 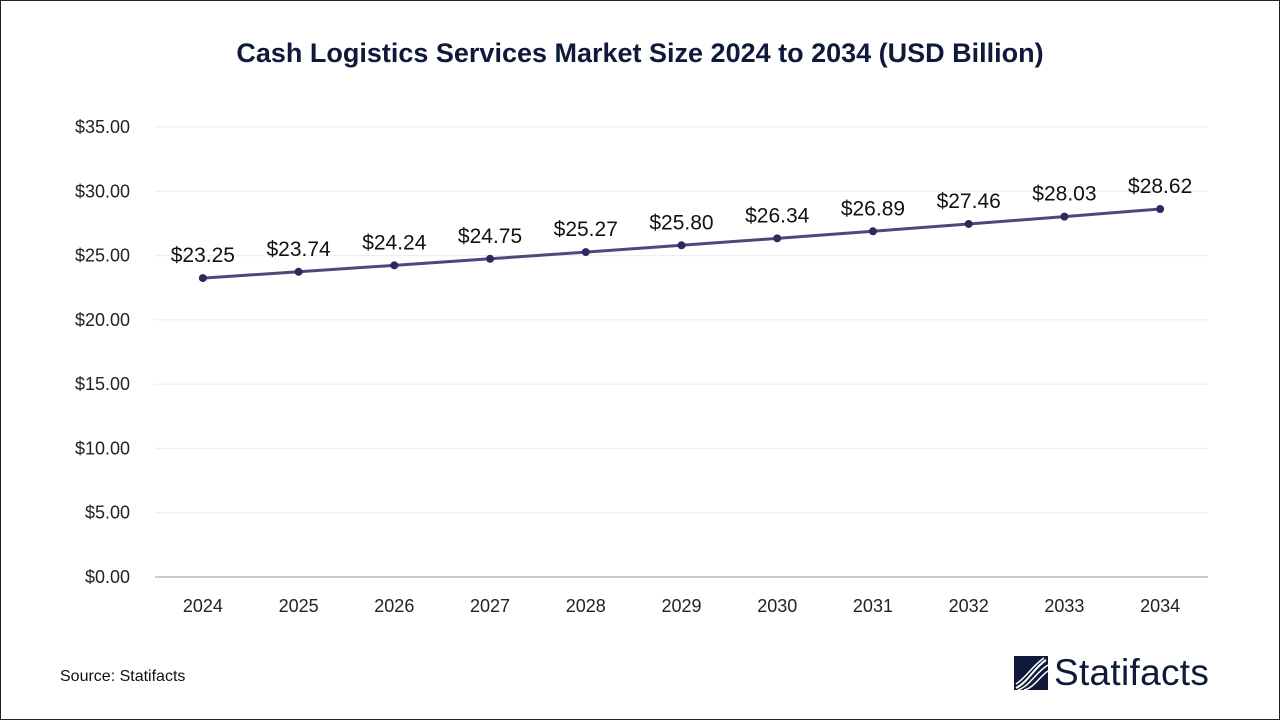 I want to click on x-tick-label: 2029, so click(x=681, y=606).